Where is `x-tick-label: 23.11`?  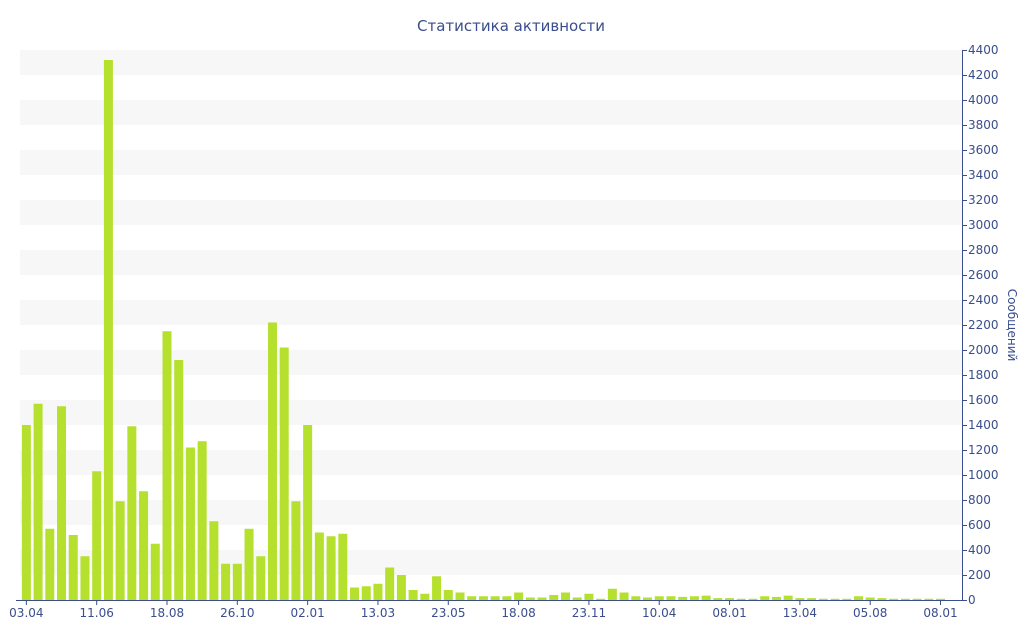 x-tick-label: 23.11 is located at coordinates (589, 613).